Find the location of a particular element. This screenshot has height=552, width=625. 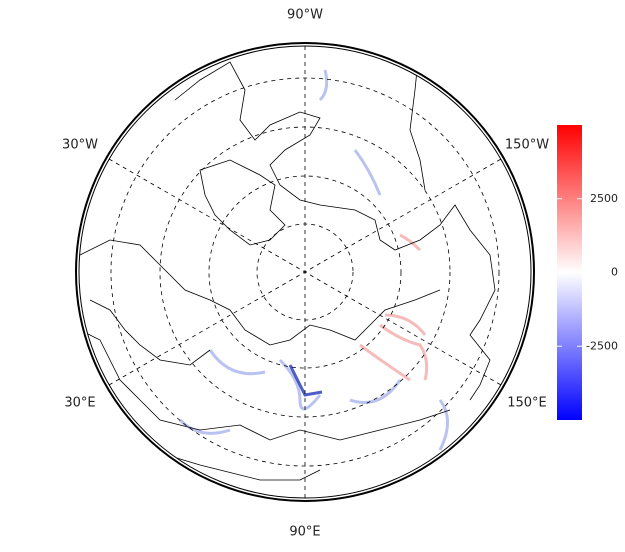

lon-label: 90°E is located at coordinates (304, 532).